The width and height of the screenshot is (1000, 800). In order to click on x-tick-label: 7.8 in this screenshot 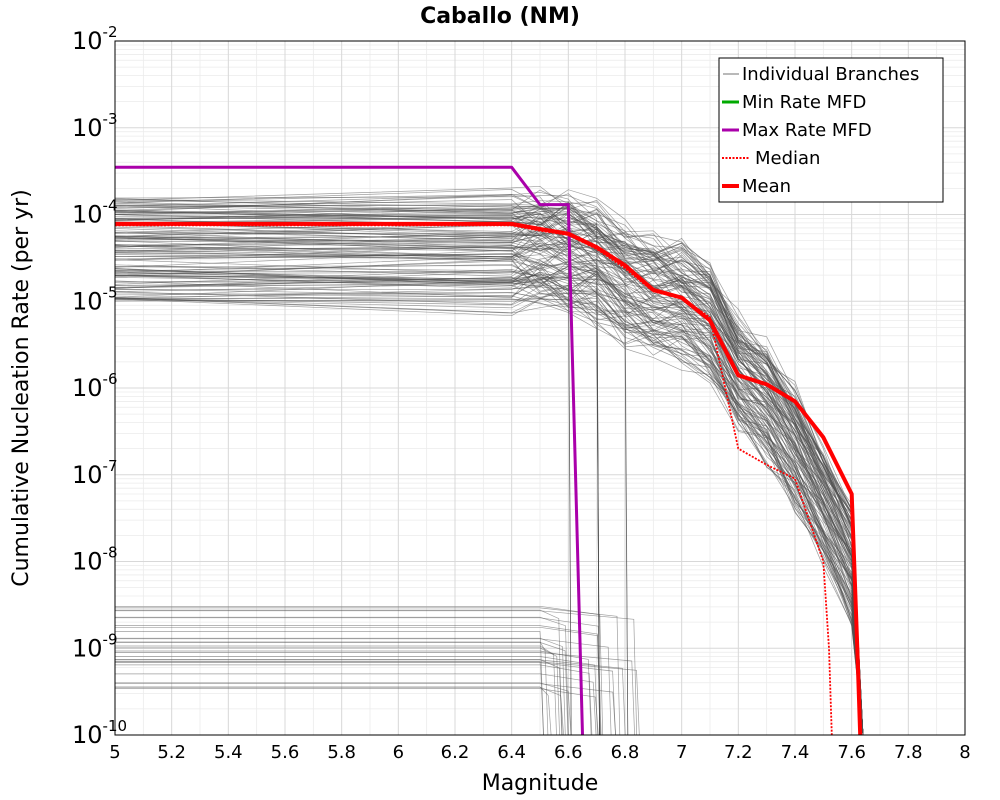, I will do `click(908, 752)`.